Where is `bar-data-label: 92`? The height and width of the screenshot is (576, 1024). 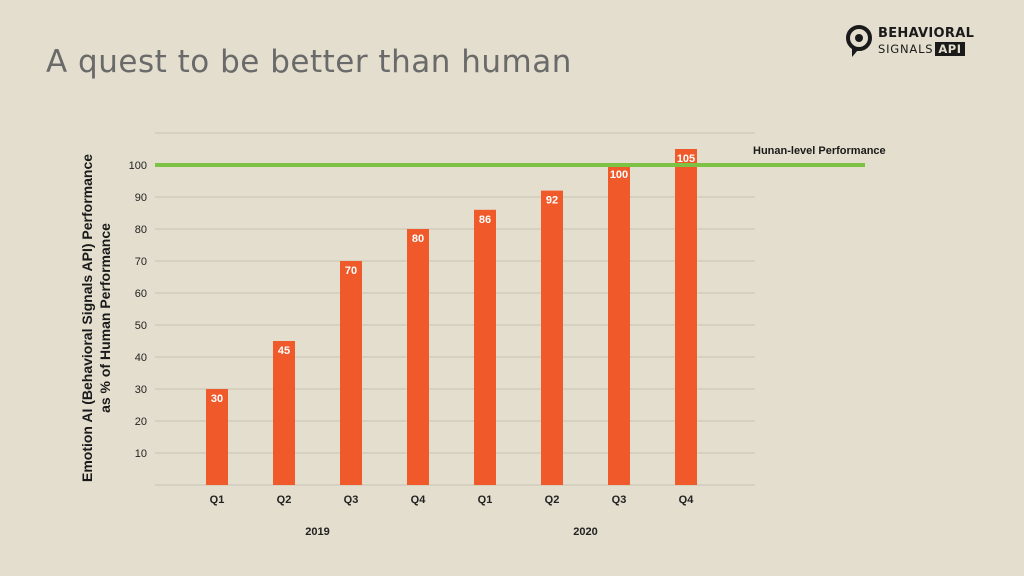
bar-data-label: 92 is located at coordinates (552, 201).